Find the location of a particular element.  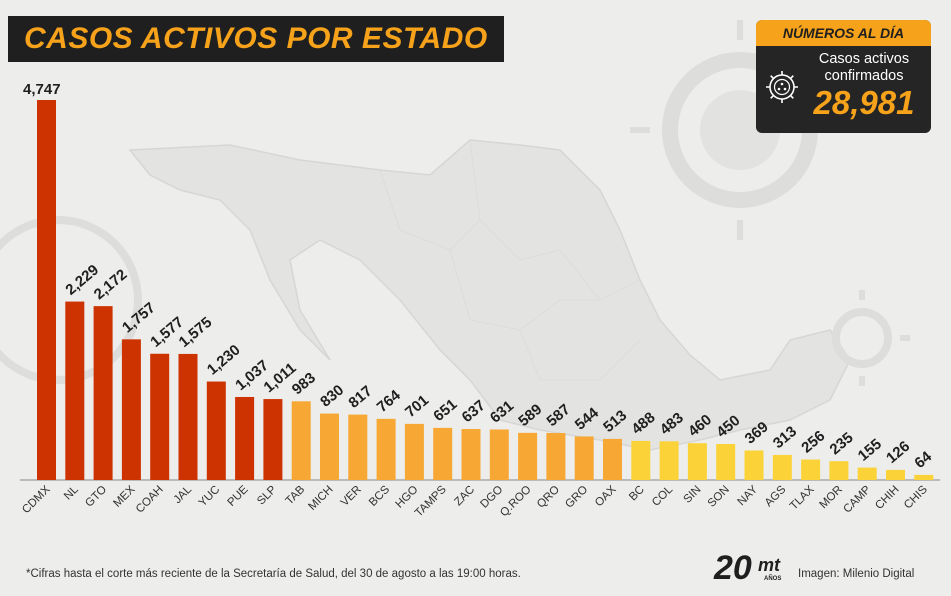

category-label: ZAC is located at coordinates (464, 496).